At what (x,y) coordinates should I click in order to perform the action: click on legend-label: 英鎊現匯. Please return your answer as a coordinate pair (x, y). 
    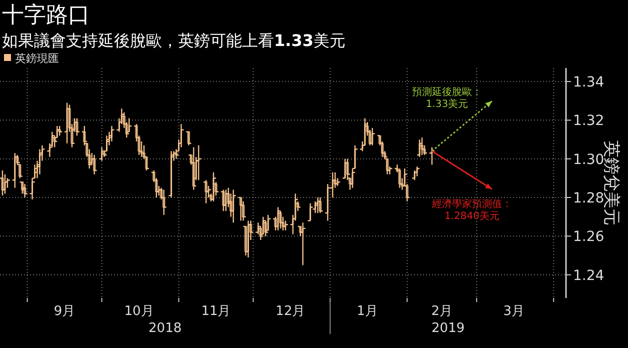
    Looking at the image, I should click on (37, 58).